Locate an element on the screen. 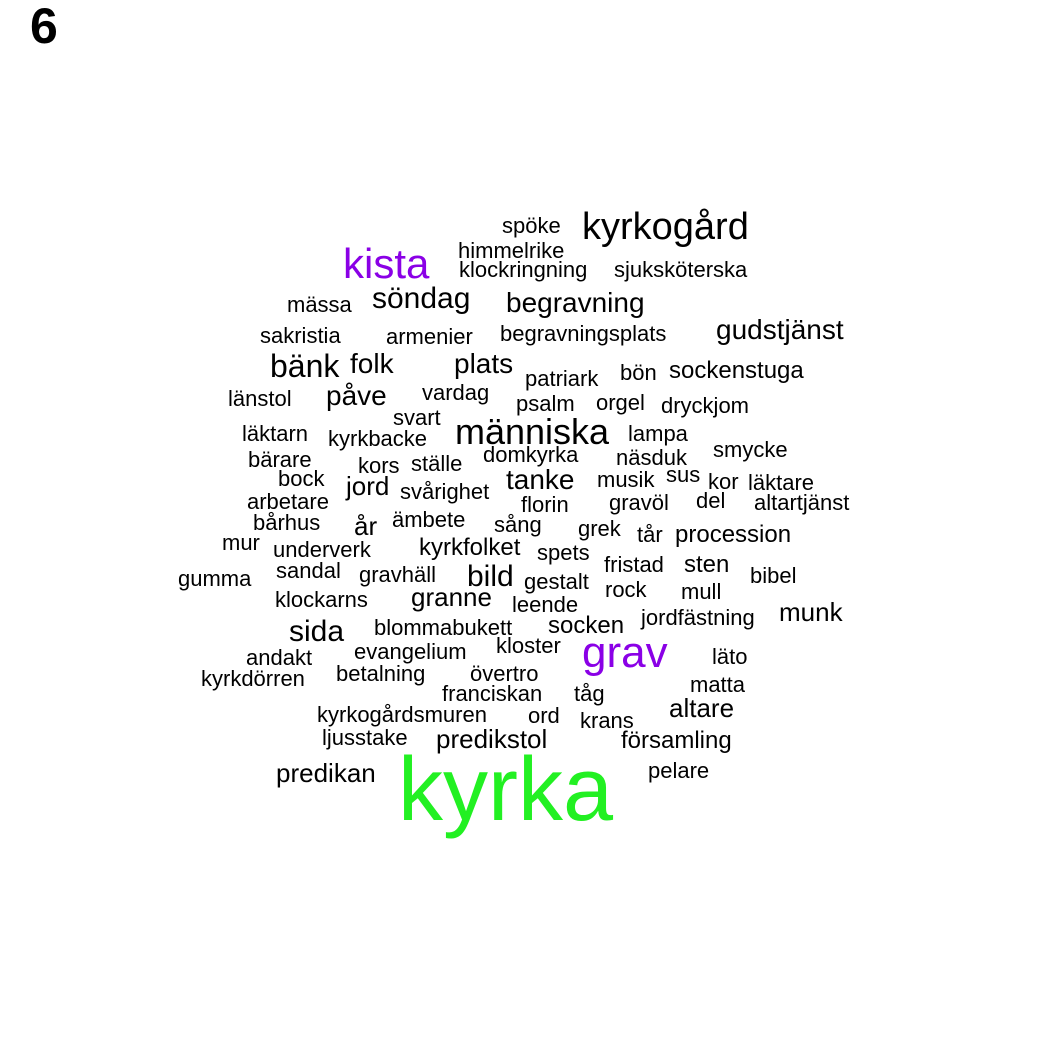  panel-label: 6 is located at coordinates (44, 27).